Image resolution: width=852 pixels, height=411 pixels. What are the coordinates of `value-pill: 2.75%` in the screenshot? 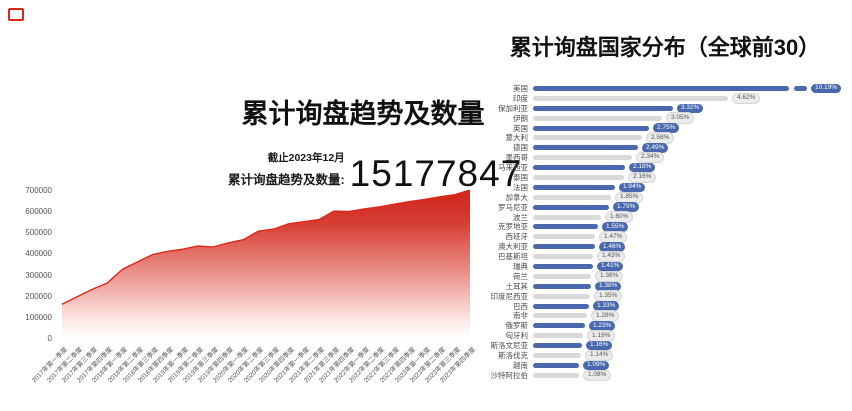 It's located at (666, 128).